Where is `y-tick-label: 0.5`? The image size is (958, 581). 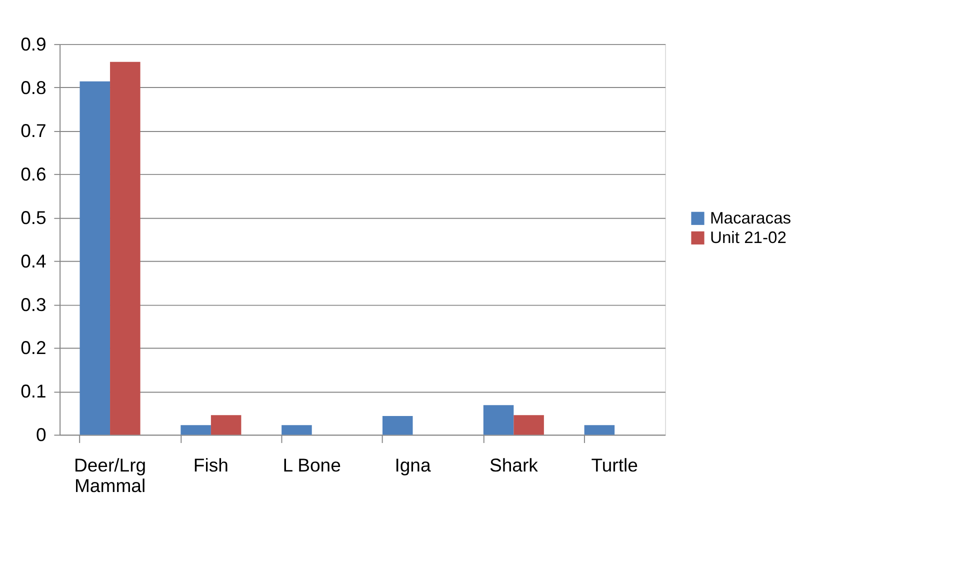
y-tick-label: 0.5 is located at coordinates (33, 217).